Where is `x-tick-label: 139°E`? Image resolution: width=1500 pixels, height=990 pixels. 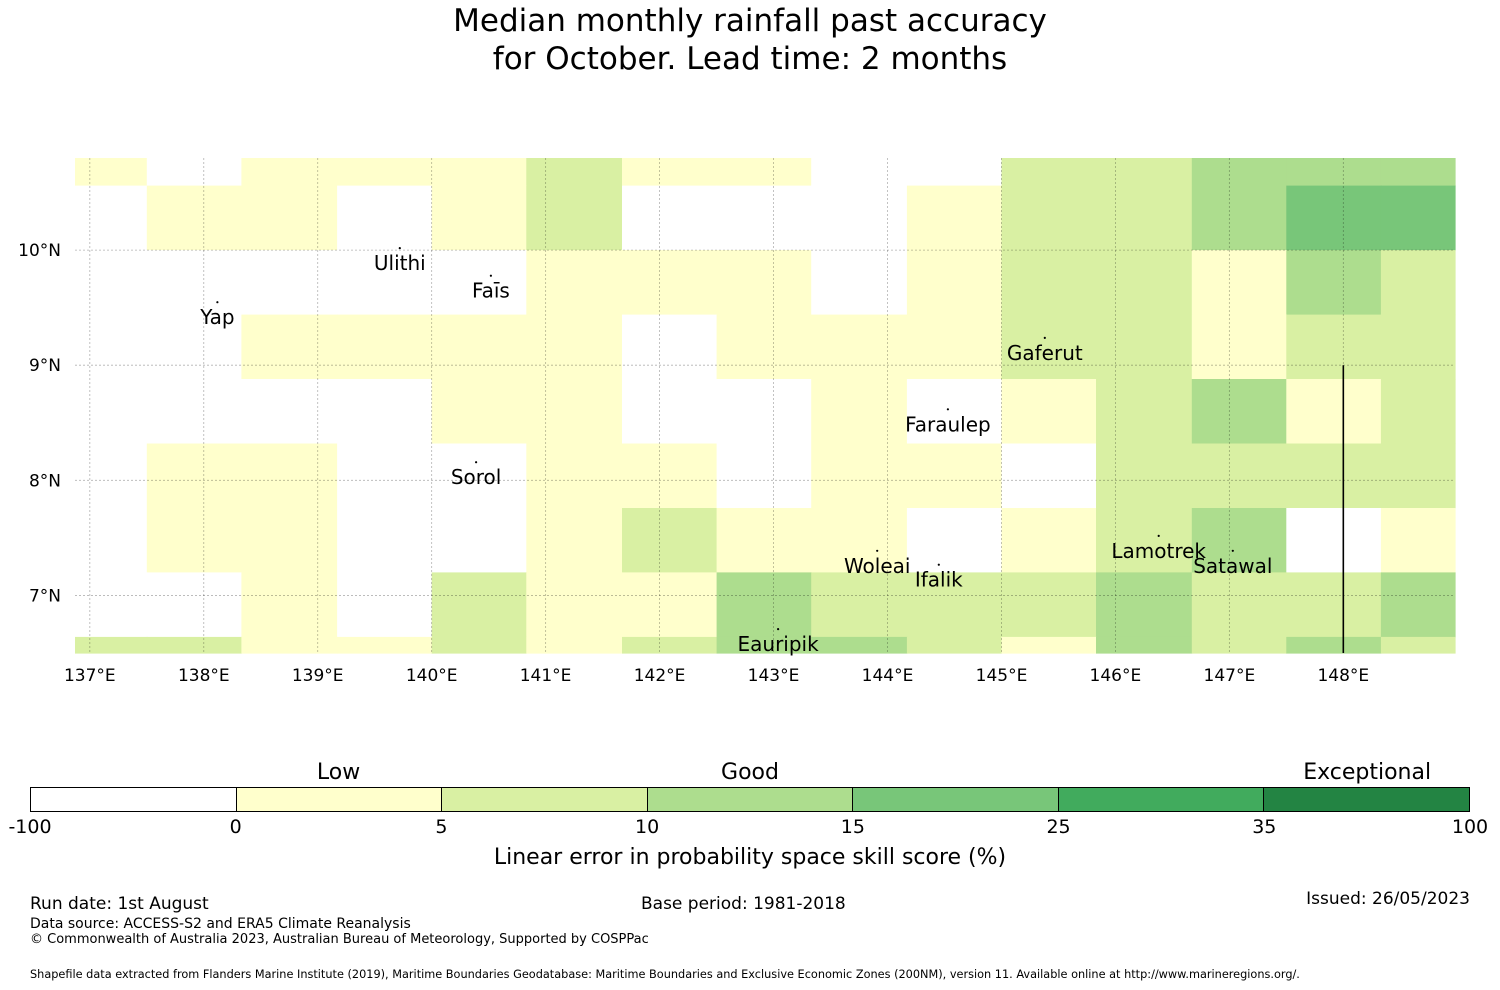
x-tick-label: 139°E is located at coordinates (318, 676).